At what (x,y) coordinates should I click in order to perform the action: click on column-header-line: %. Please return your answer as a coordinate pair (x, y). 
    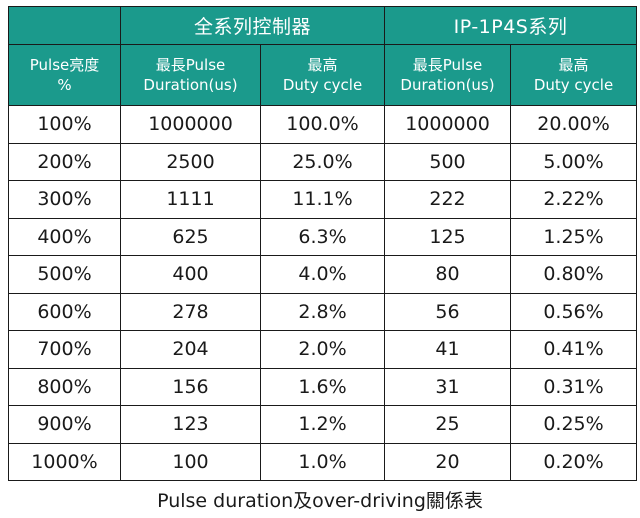
    Looking at the image, I should click on (64, 85).